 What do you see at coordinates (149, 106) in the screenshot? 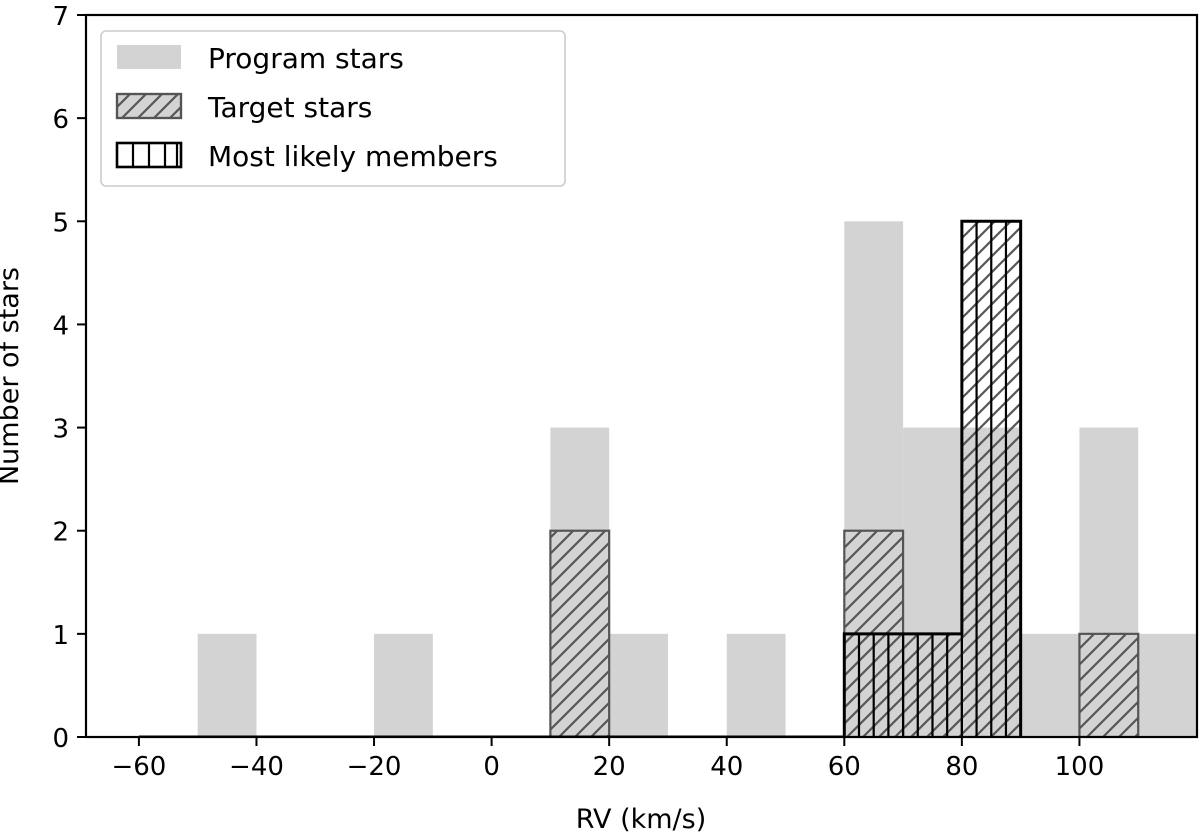
I see `legend-swatch-target-hatch` at bounding box center [149, 106].